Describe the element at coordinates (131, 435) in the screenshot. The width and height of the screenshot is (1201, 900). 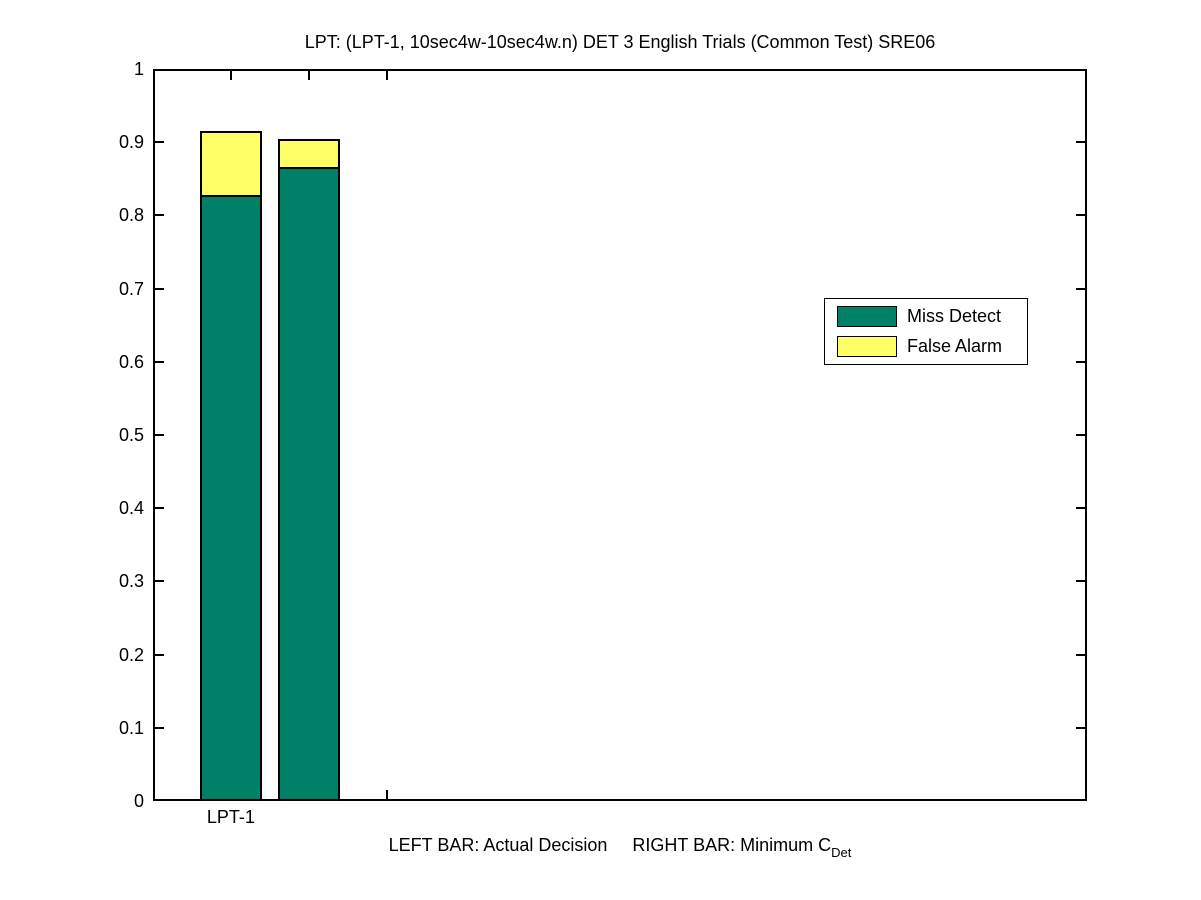
I see `y-tick-label: 0.5` at that location.